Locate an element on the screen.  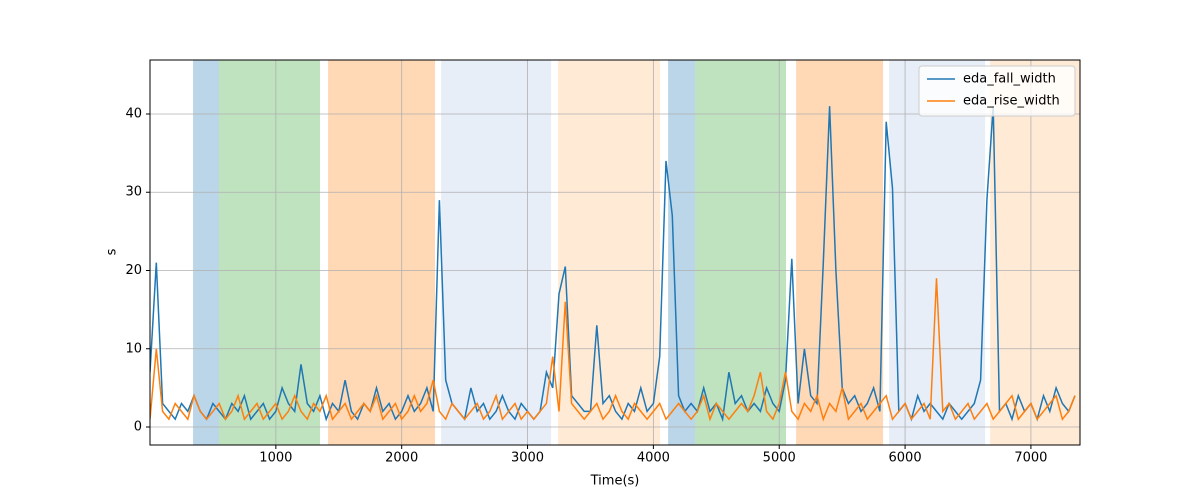
x-axis-label: Time(s) is located at coordinates (615, 481).